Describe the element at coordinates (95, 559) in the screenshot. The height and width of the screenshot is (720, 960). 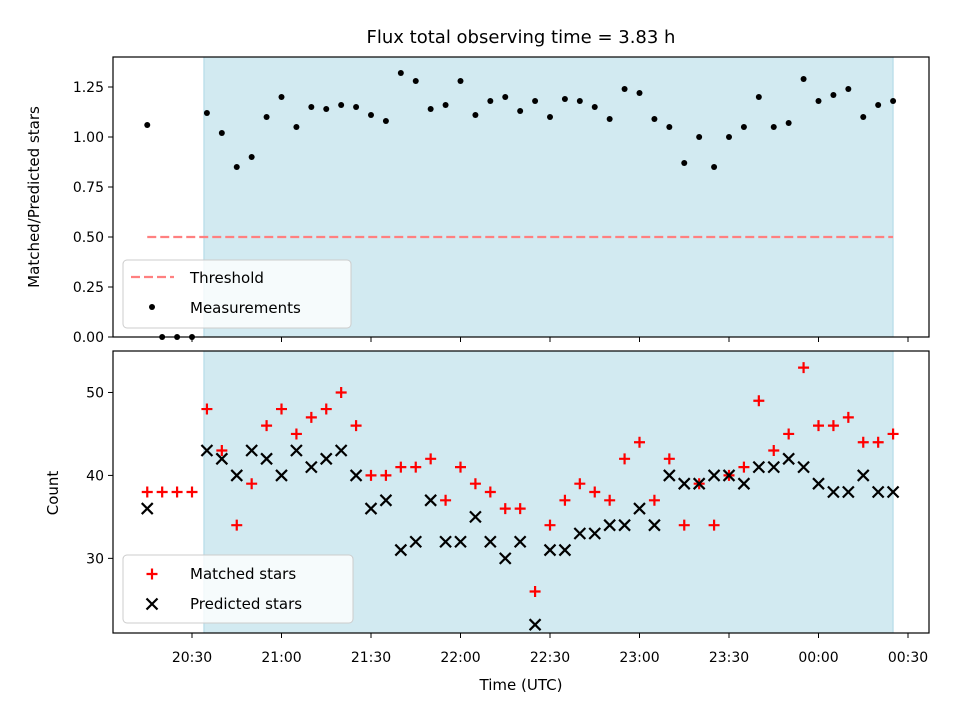
I see `bottom-y-tick-label: 30` at that location.